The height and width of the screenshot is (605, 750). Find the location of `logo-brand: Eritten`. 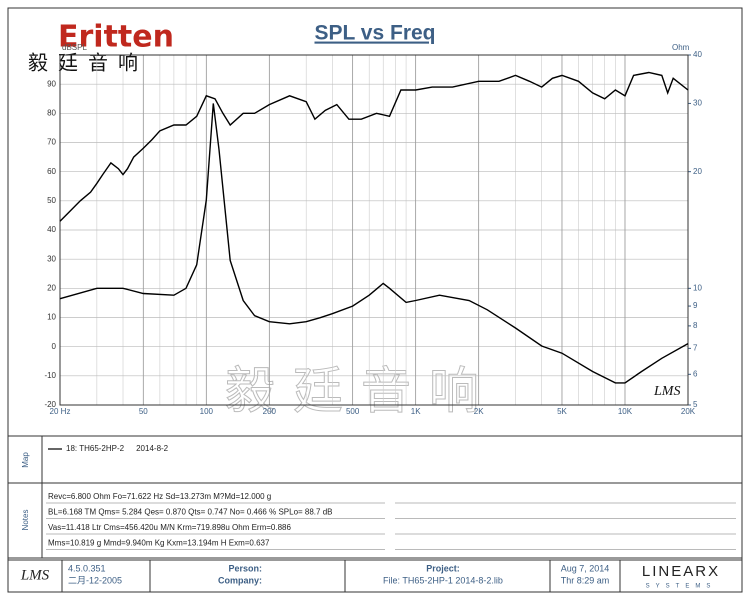

logo-brand: Eritten is located at coordinates (116, 37).